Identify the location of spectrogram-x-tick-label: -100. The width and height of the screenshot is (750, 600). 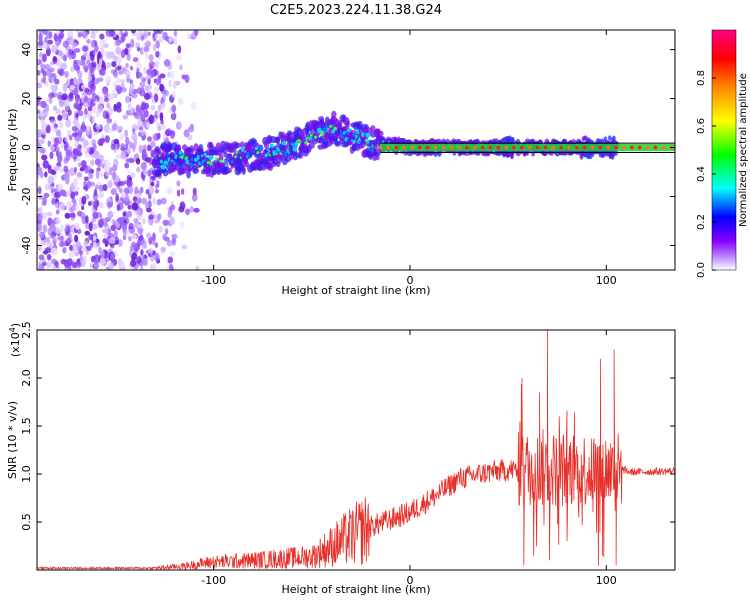
(213, 280).